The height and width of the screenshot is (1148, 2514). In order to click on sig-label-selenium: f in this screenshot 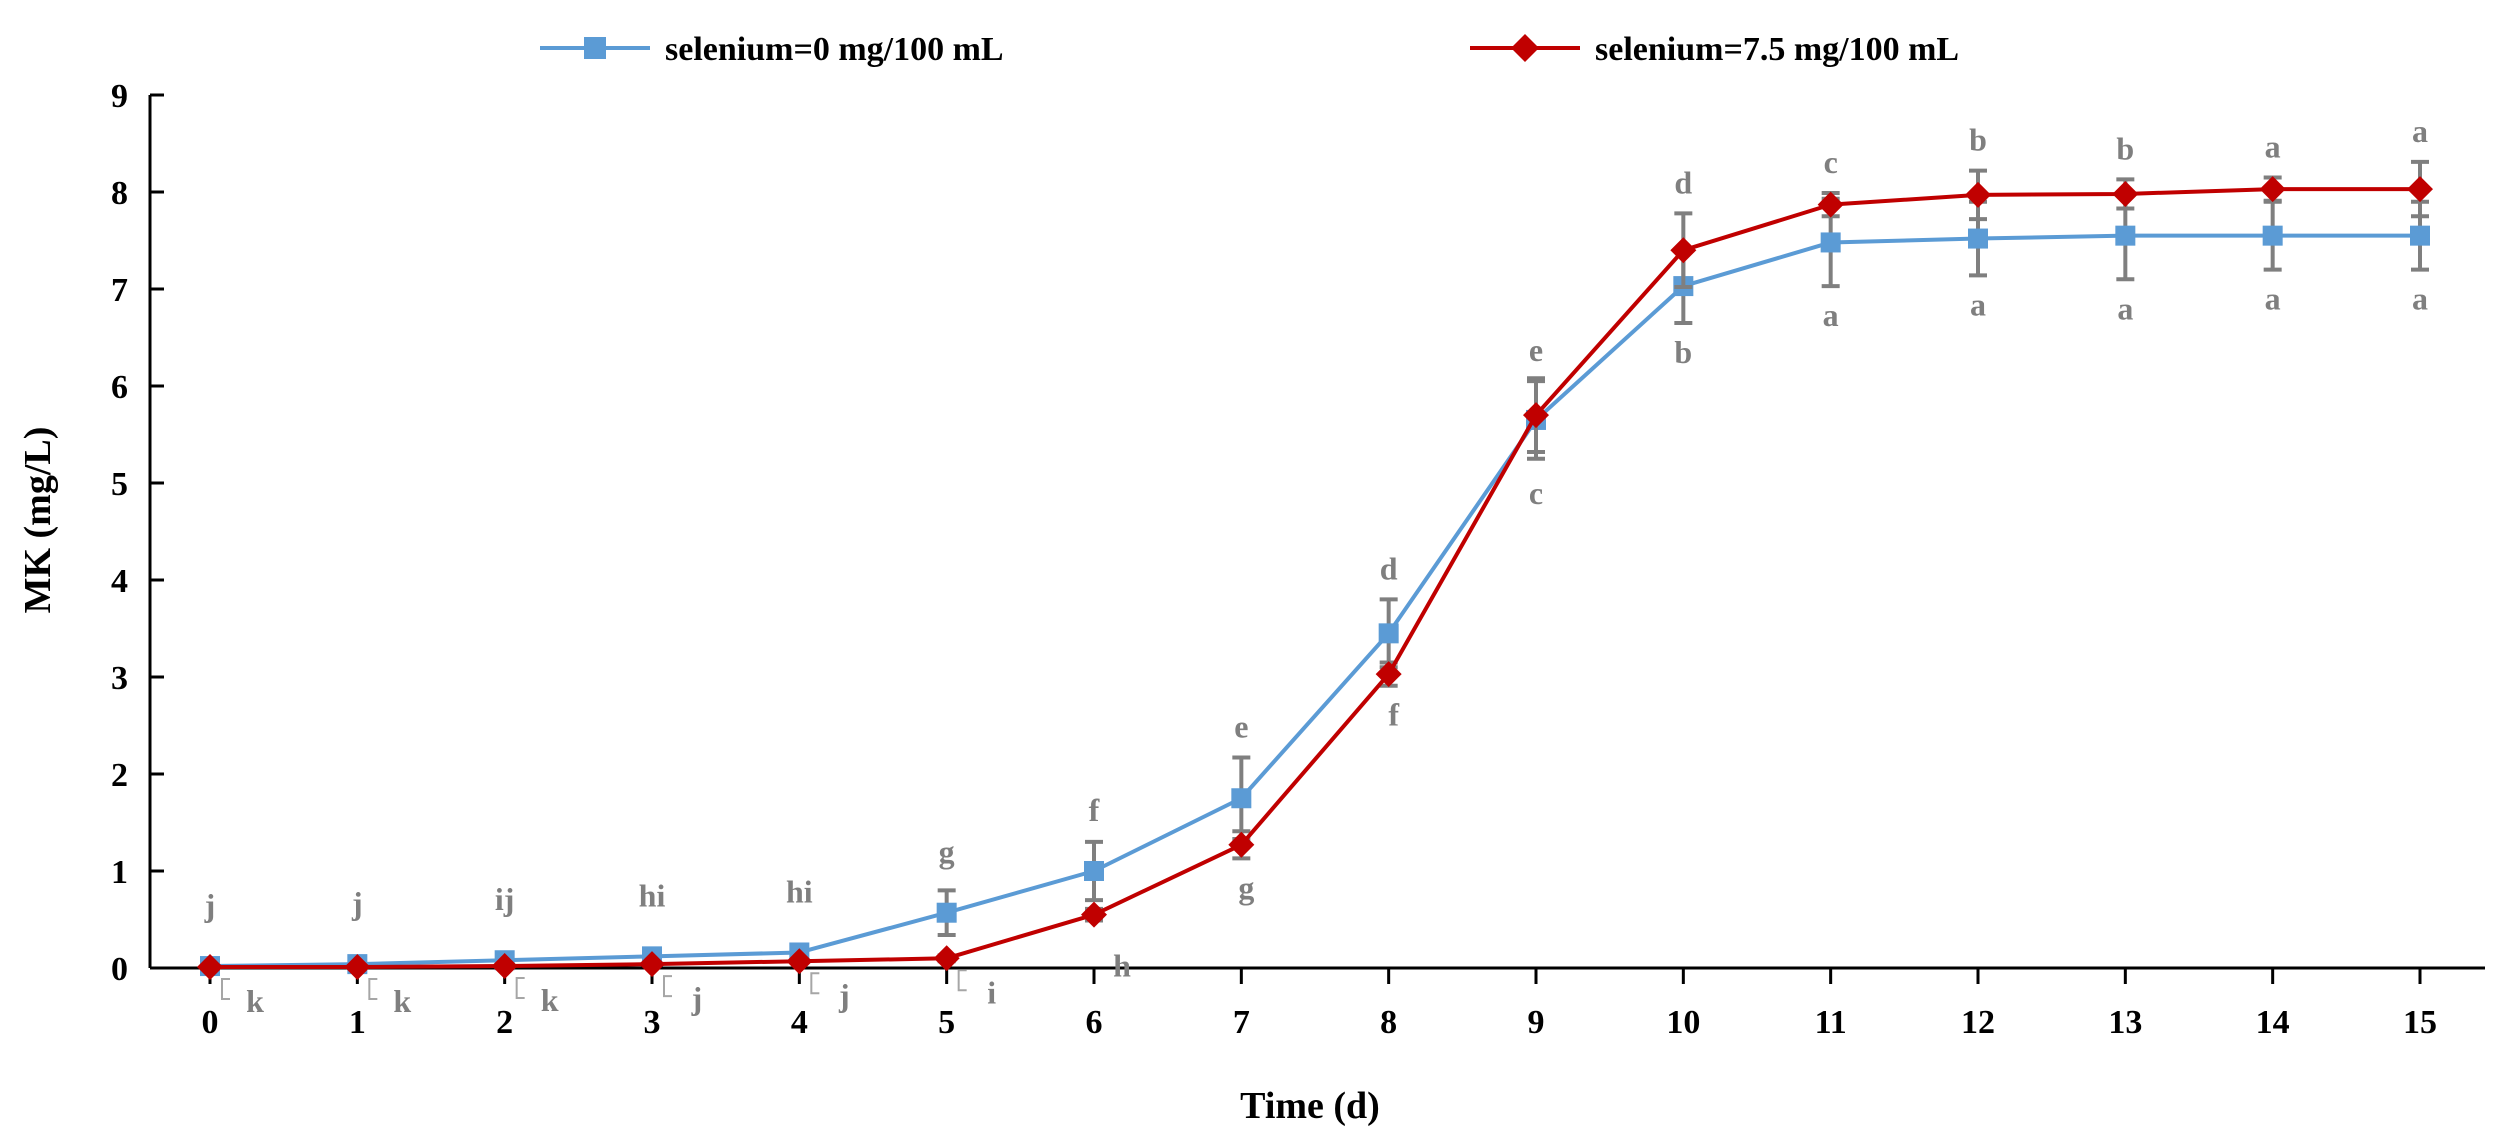, I will do `click(1393, 715)`.